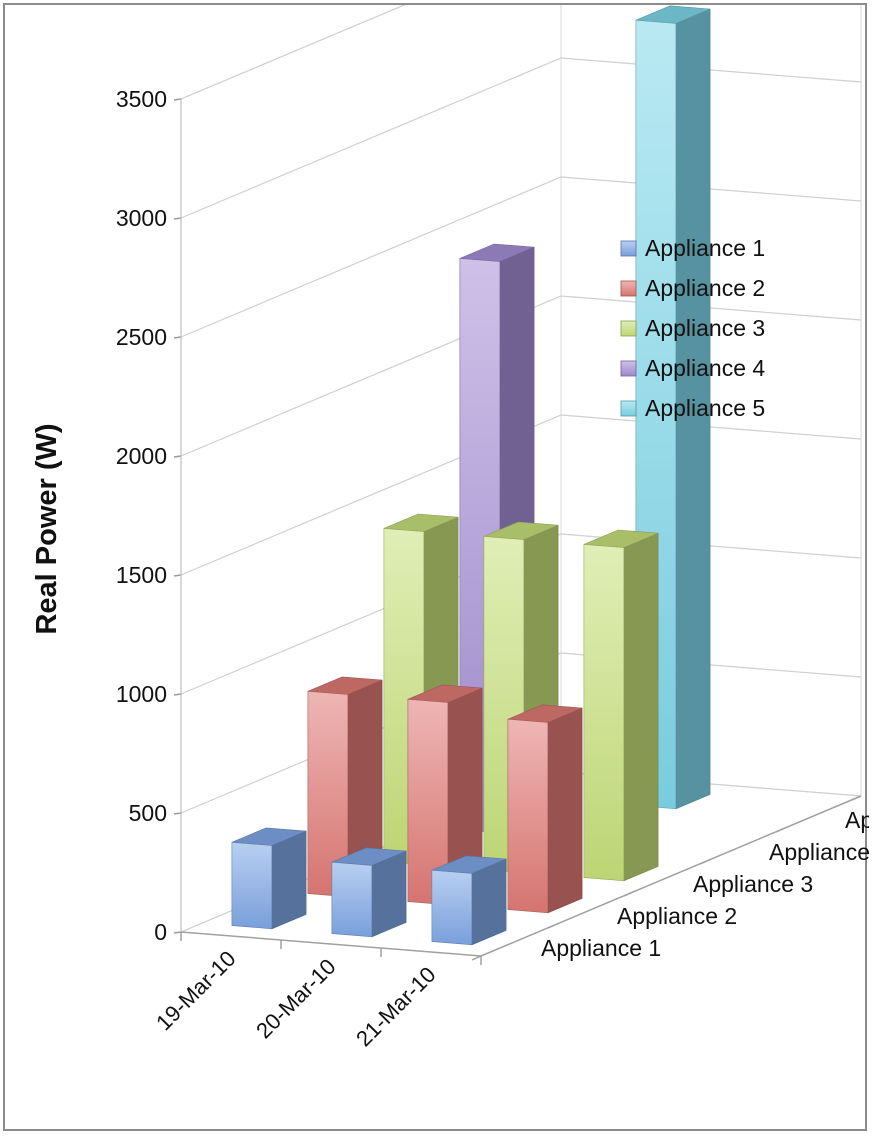 This screenshot has width=872, height=1138. I want to click on legend-item: Appliance 5, so click(692, 408).